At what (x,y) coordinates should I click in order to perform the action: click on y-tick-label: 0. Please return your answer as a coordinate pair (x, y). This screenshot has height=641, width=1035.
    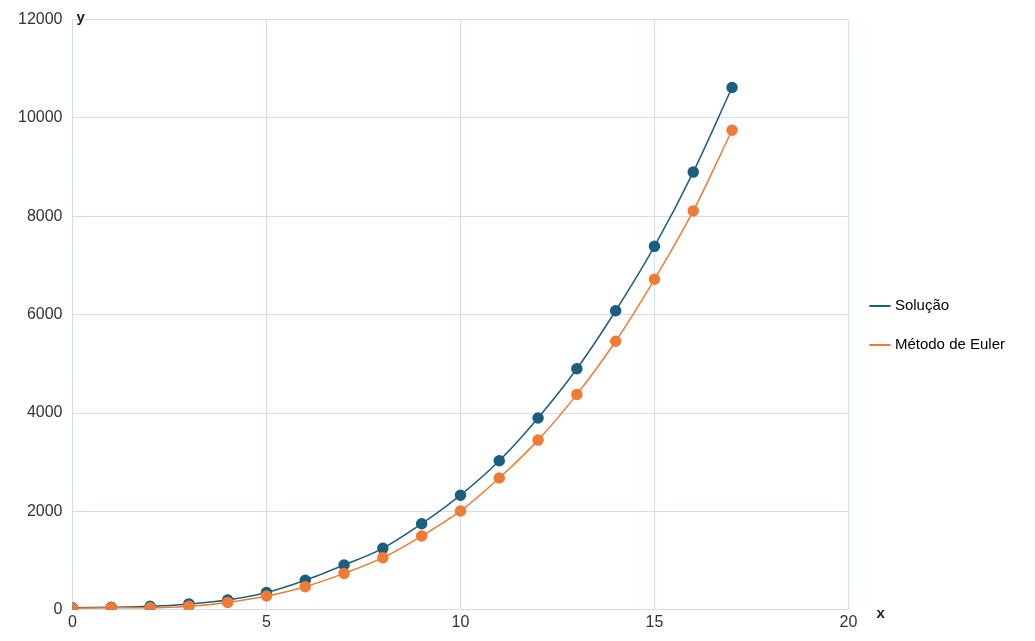
    Looking at the image, I should click on (58, 609).